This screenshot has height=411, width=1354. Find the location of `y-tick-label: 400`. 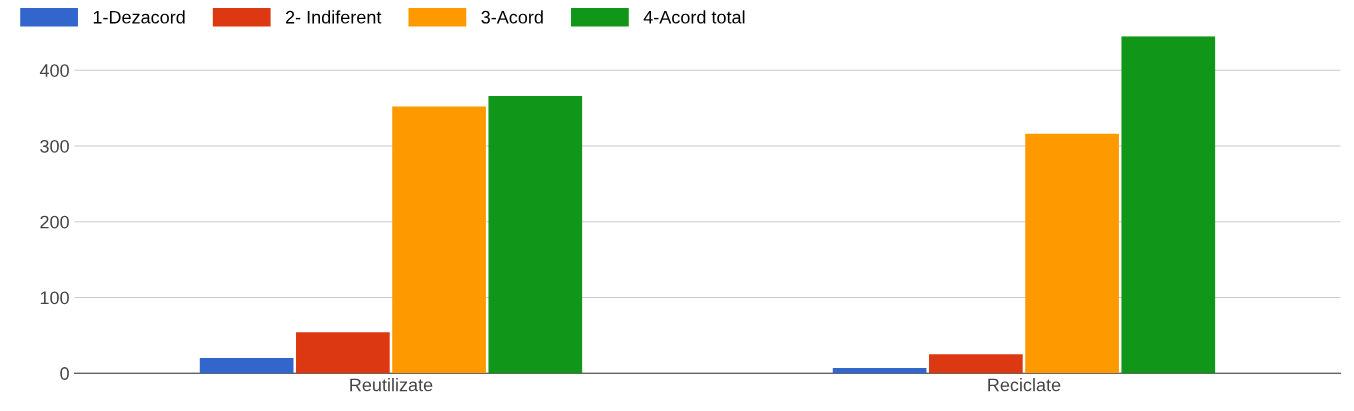

y-tick-label: 400 is located at coordinates (54, 70).